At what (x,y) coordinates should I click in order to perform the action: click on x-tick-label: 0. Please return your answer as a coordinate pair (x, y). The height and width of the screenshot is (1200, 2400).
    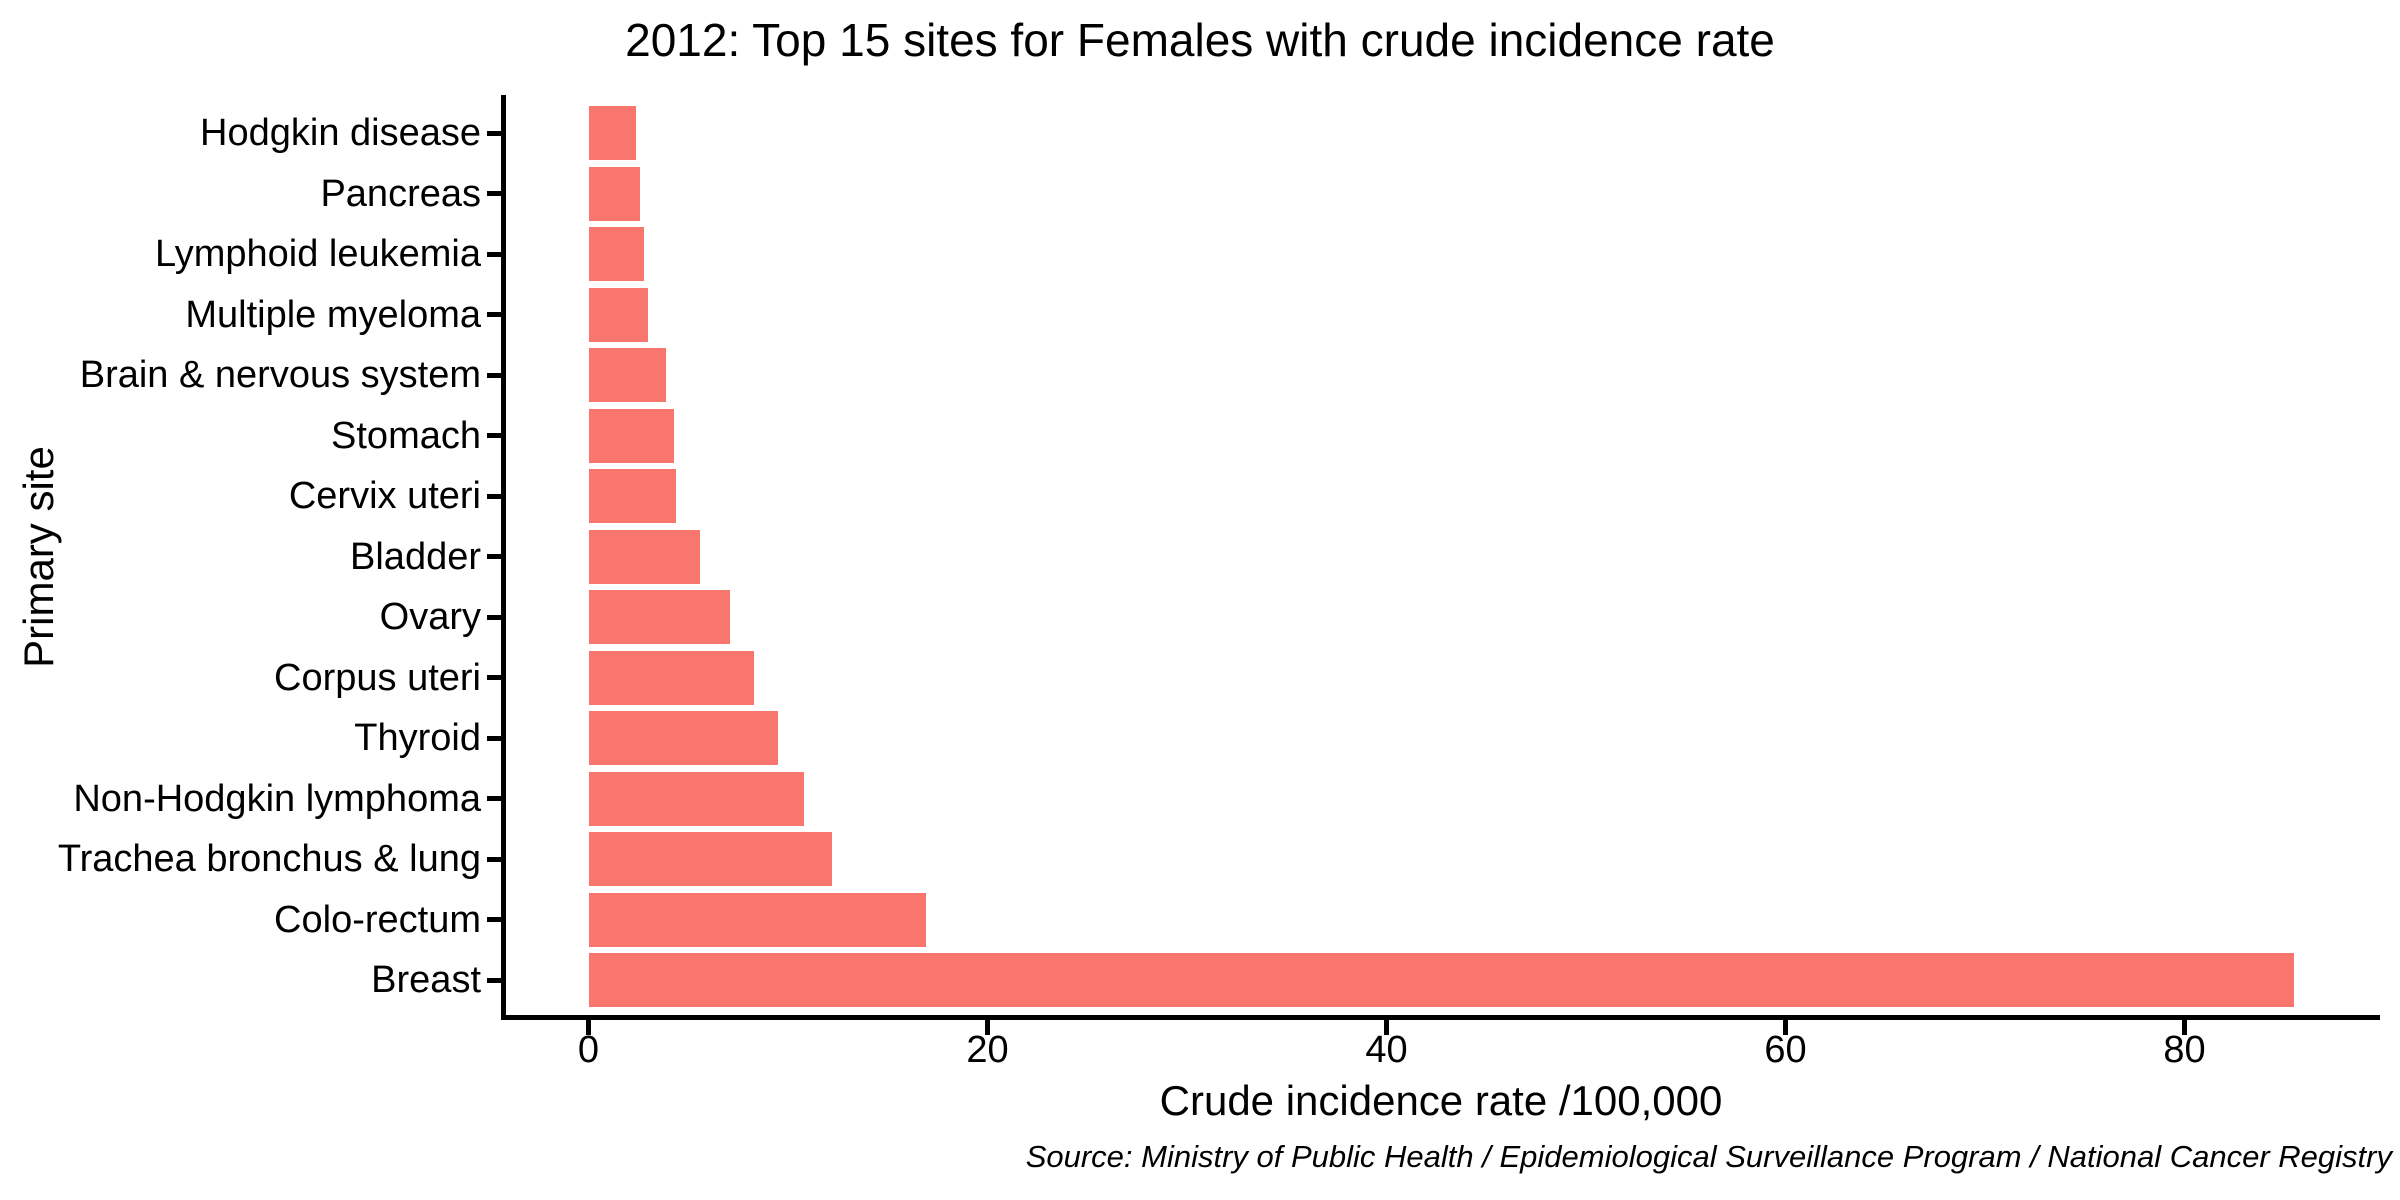
    Looking at the image, I should click on (588, 1050).